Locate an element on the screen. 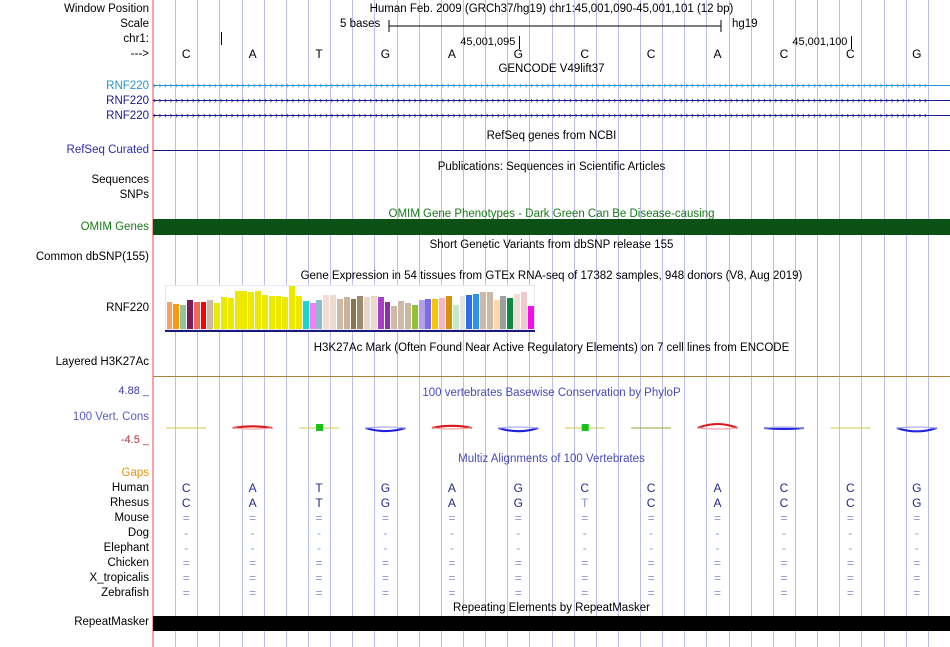 This screenshot has height=647, width=950. refseq-track-title: RefSeq genes from NCBI is located at coordinates (551, 136).